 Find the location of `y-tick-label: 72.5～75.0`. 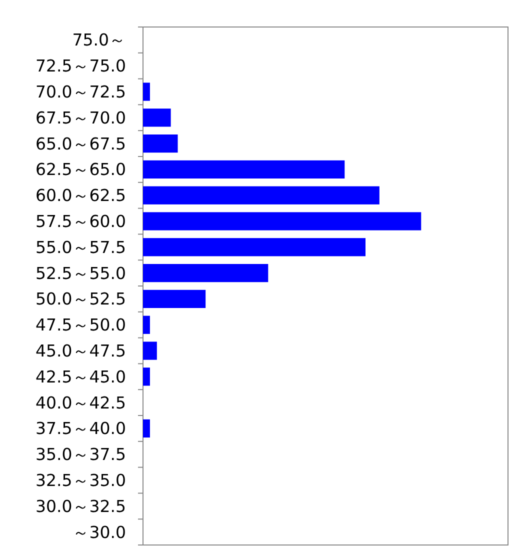

y-tick-label: 72.5～75.0 is located at coordinates (81, 66).